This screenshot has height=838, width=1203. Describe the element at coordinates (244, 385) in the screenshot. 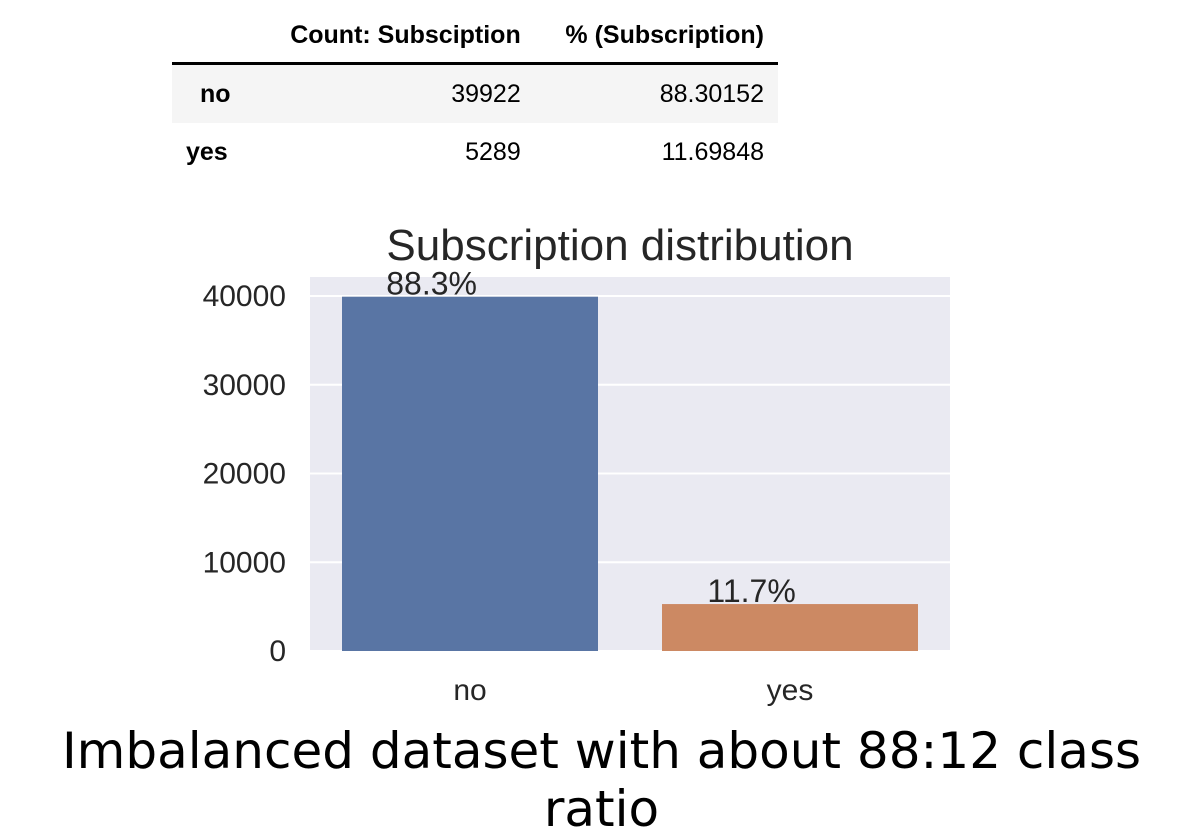

I see `y-tick-label: 30000` at that location.